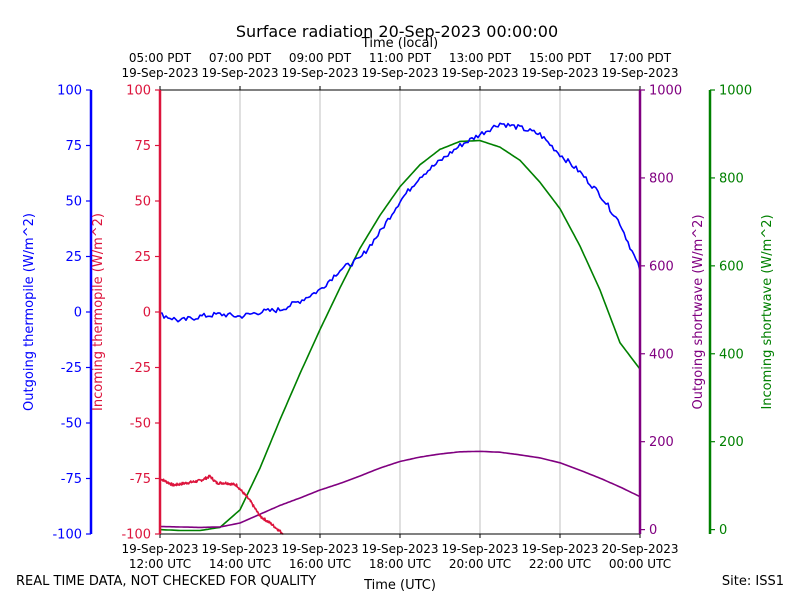 The image size is (800, 600). I want to click on x-tick-label: 18:00 UTC, so click(400, 564).